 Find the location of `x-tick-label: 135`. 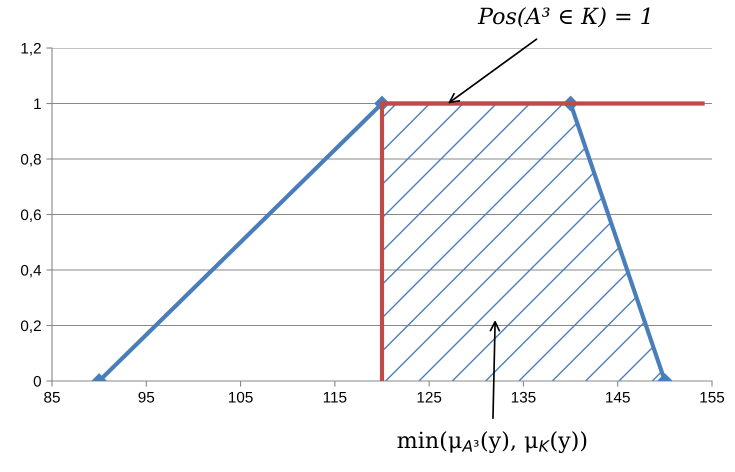

x-tick-label: 135 is located at coordinates (524, 397).